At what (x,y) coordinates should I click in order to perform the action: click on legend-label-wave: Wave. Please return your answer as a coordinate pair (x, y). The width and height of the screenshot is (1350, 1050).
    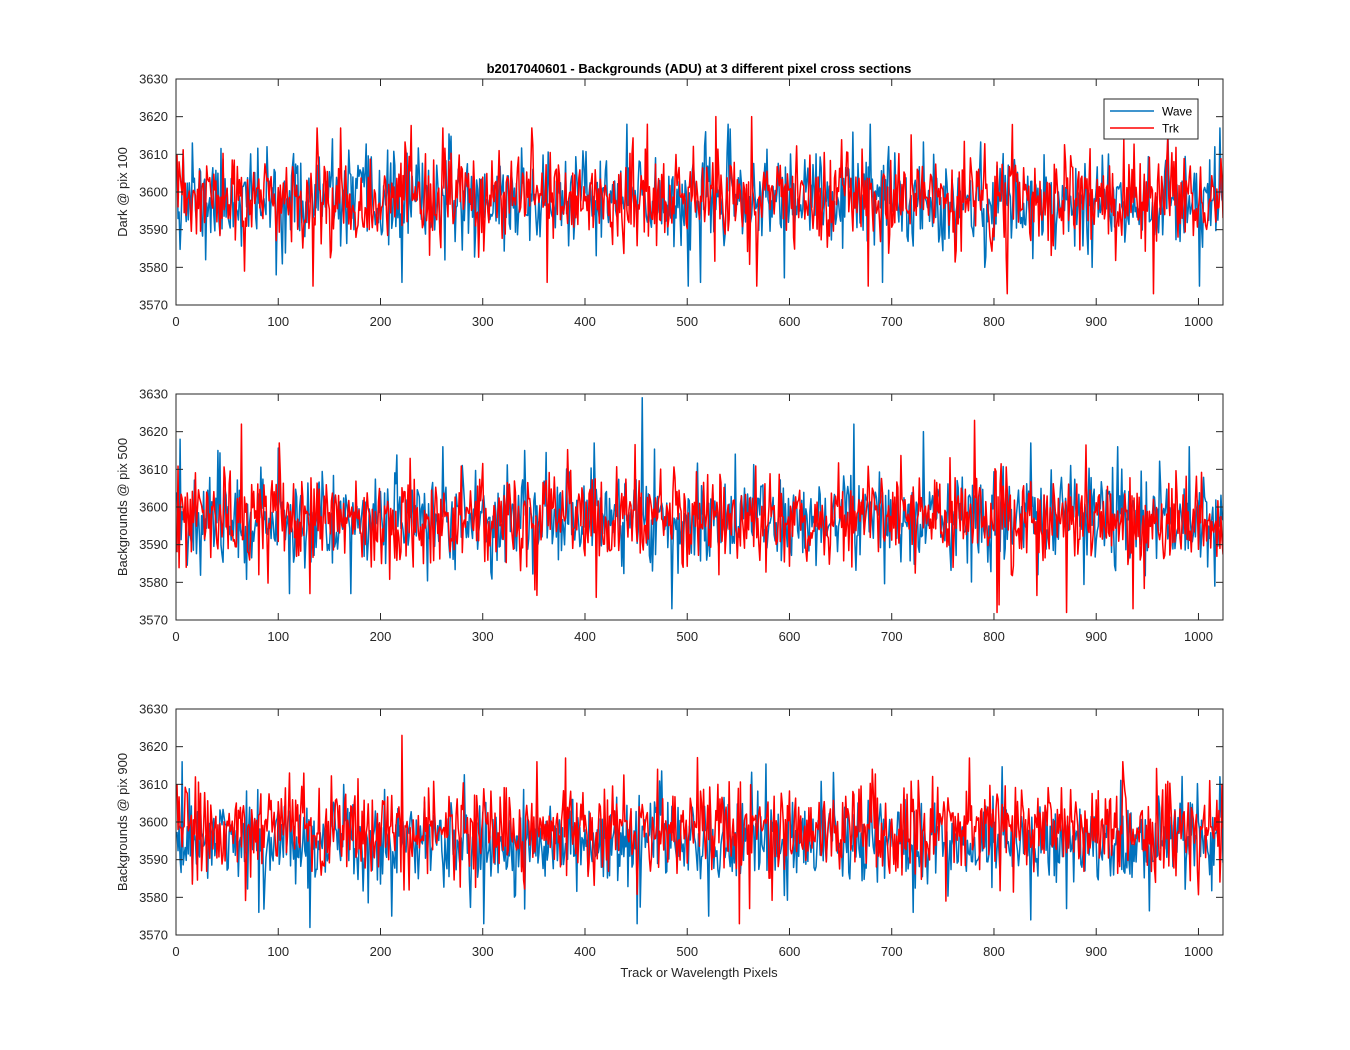
    Looking at the image, I should click on (1177, 112).